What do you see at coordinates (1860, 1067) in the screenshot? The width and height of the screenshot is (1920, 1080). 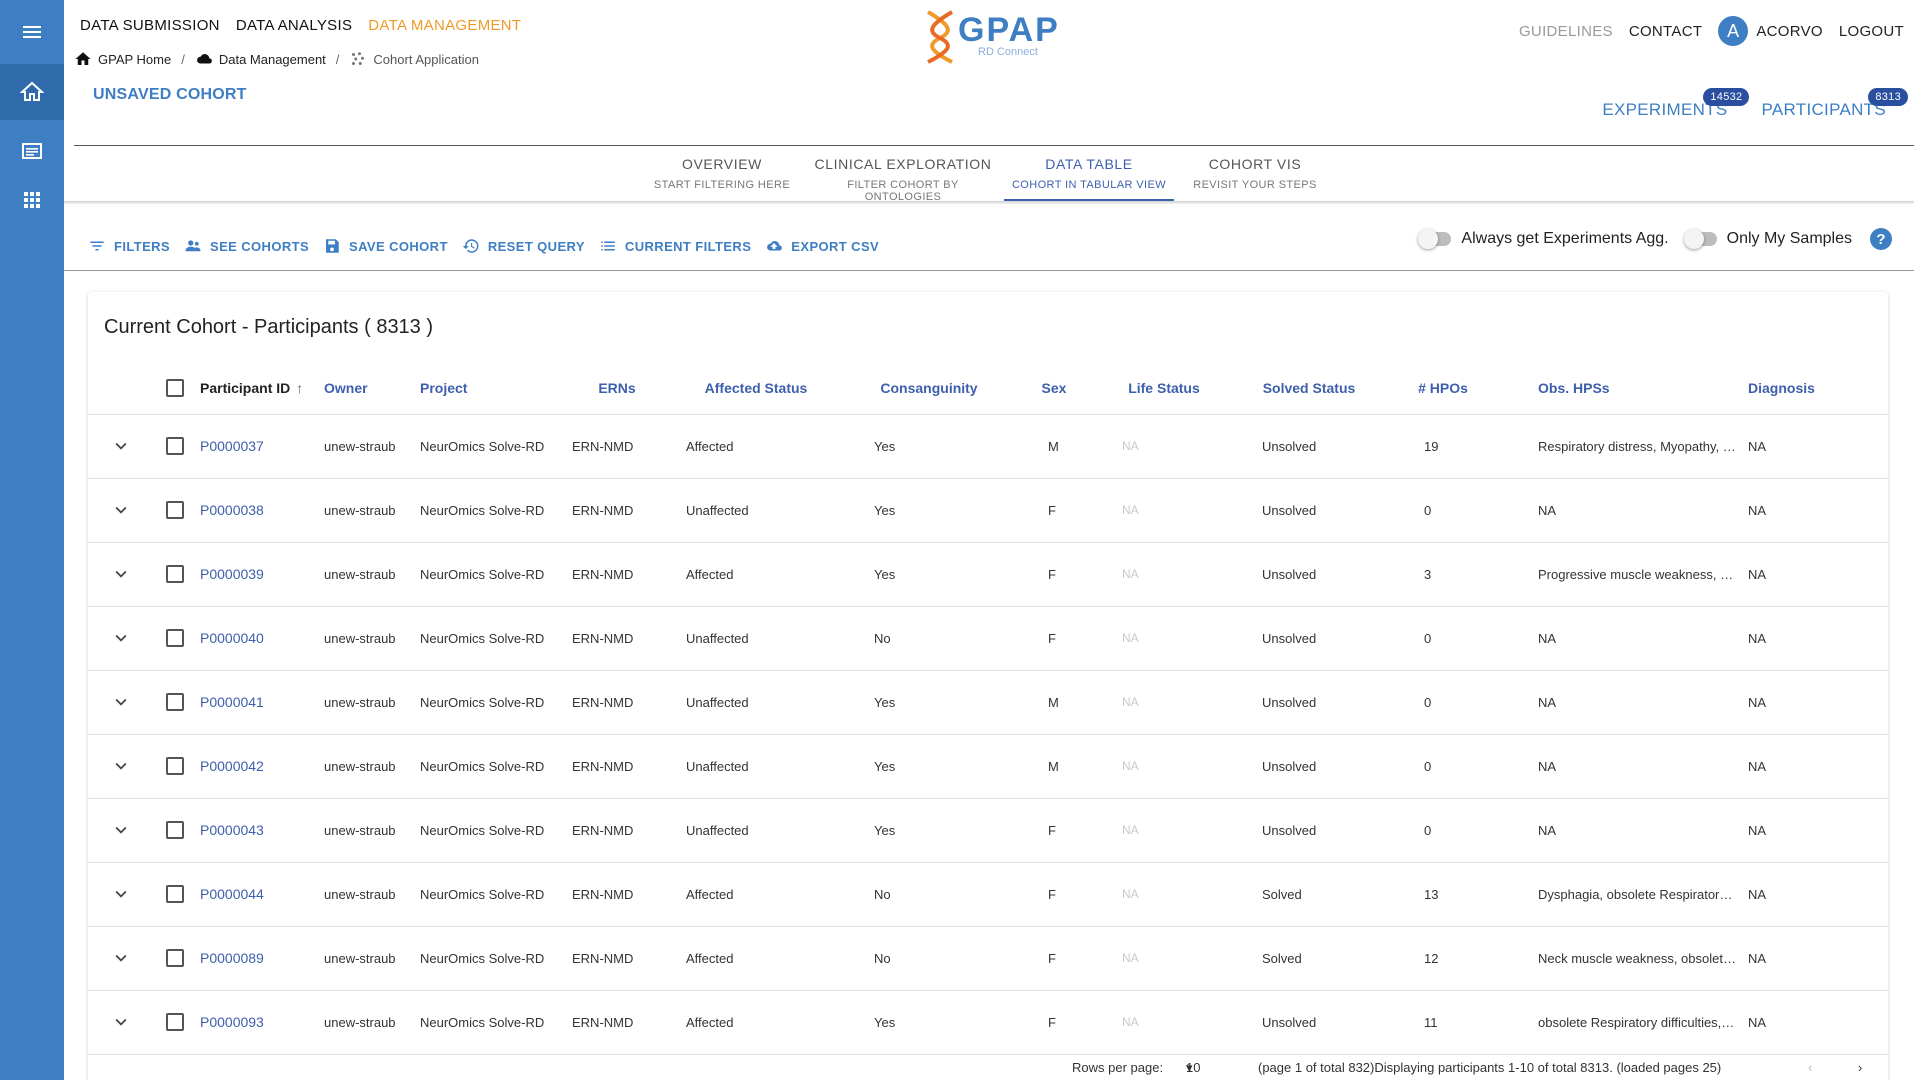 I see `next-page-icon: ›` at bounding box center [1860, 1067].